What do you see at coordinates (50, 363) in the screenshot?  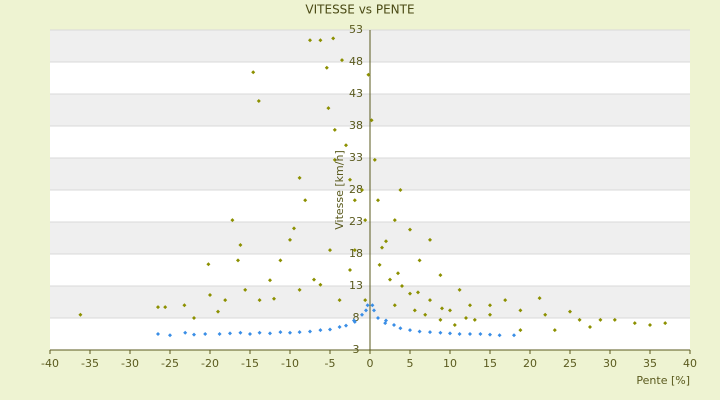 I see `x-tick-label: -40` at bounding box center [50, 363].